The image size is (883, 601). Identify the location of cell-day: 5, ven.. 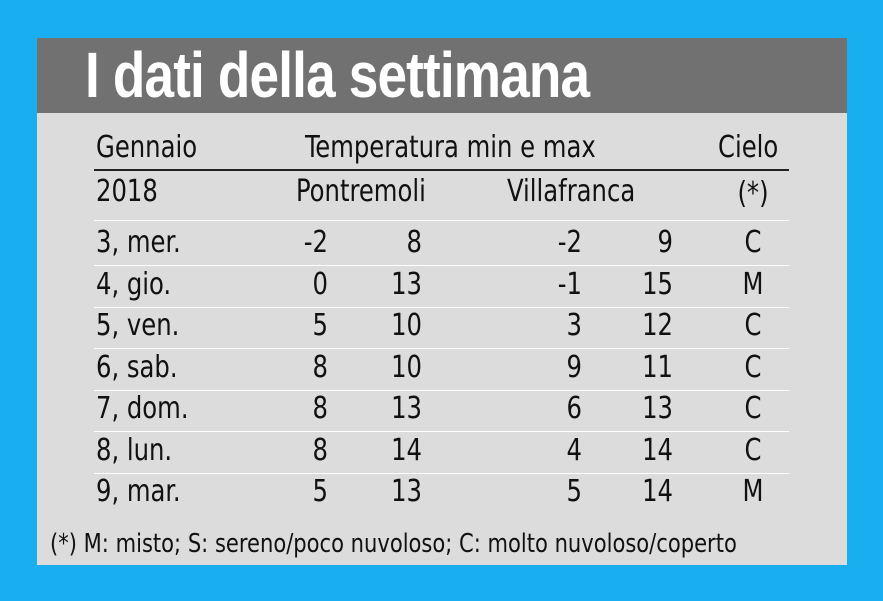
(138, 325).